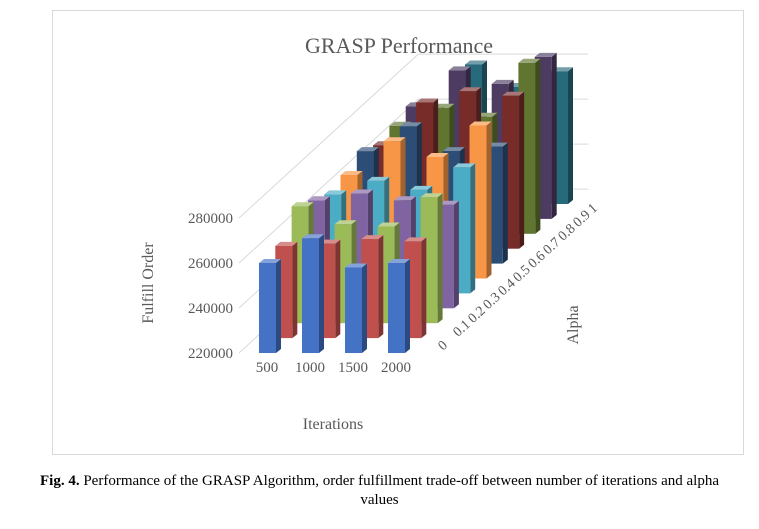 Image resolution: width=759 pixels, height=529 pixels. What do you see at coordinates (210, 219) in the screenshot?
I see `y-tick-label: 280000` at bounding box center [210, 219].